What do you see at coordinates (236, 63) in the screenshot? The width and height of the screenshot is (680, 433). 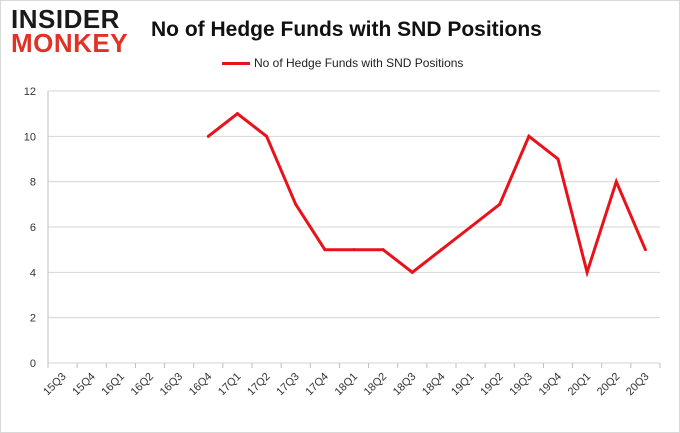 I see `legend-swatch` at bounding box center [236, 63].